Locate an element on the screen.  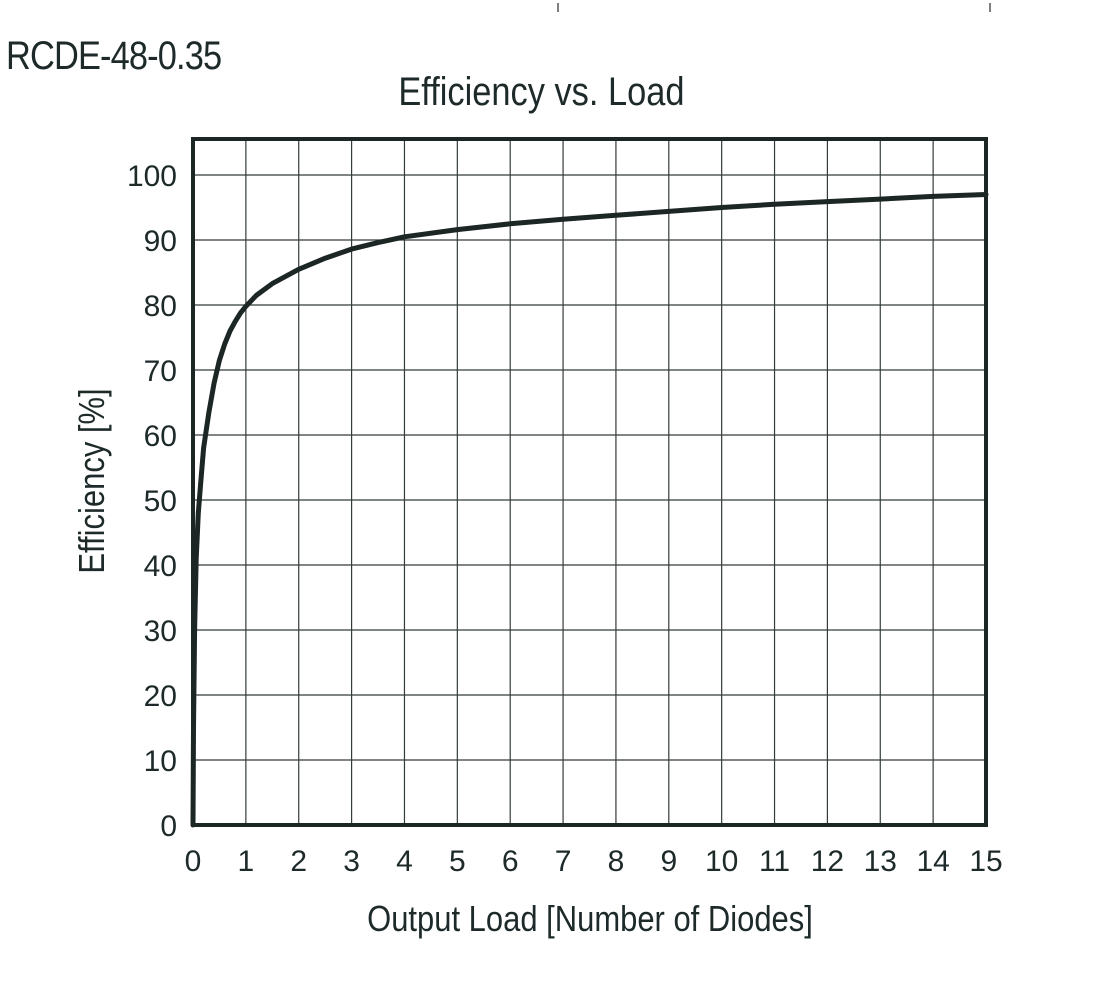
model-name: RCDE-48-0.35 is located at coordinates (114, 56).